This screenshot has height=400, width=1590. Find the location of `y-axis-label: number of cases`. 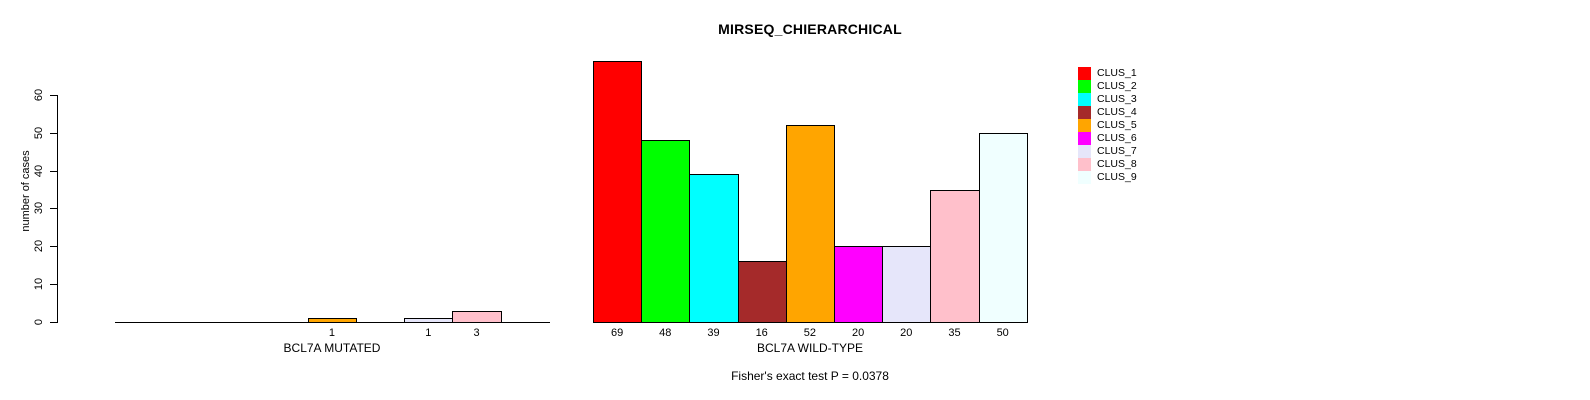

y-axis-label: number of cases is located at coordinates (26, 191).